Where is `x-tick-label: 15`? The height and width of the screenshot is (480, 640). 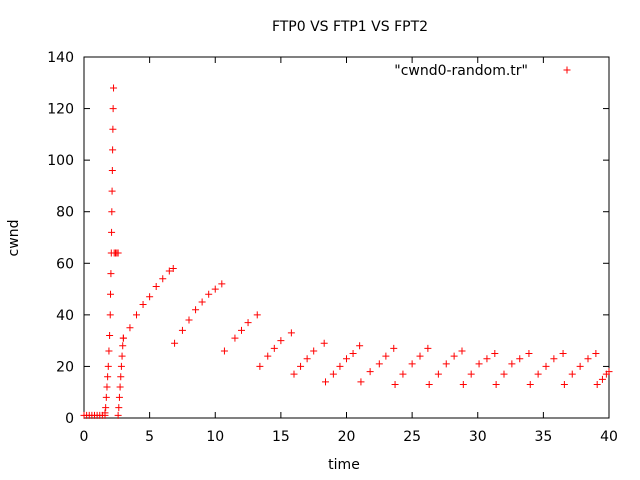
x-tick-label: 15 is located at coordinates (281, 437).